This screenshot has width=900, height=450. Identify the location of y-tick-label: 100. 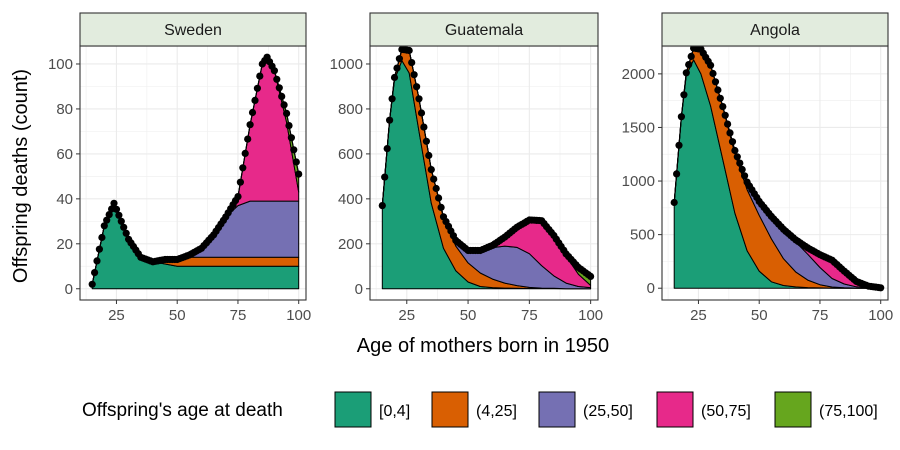
(60, 64).